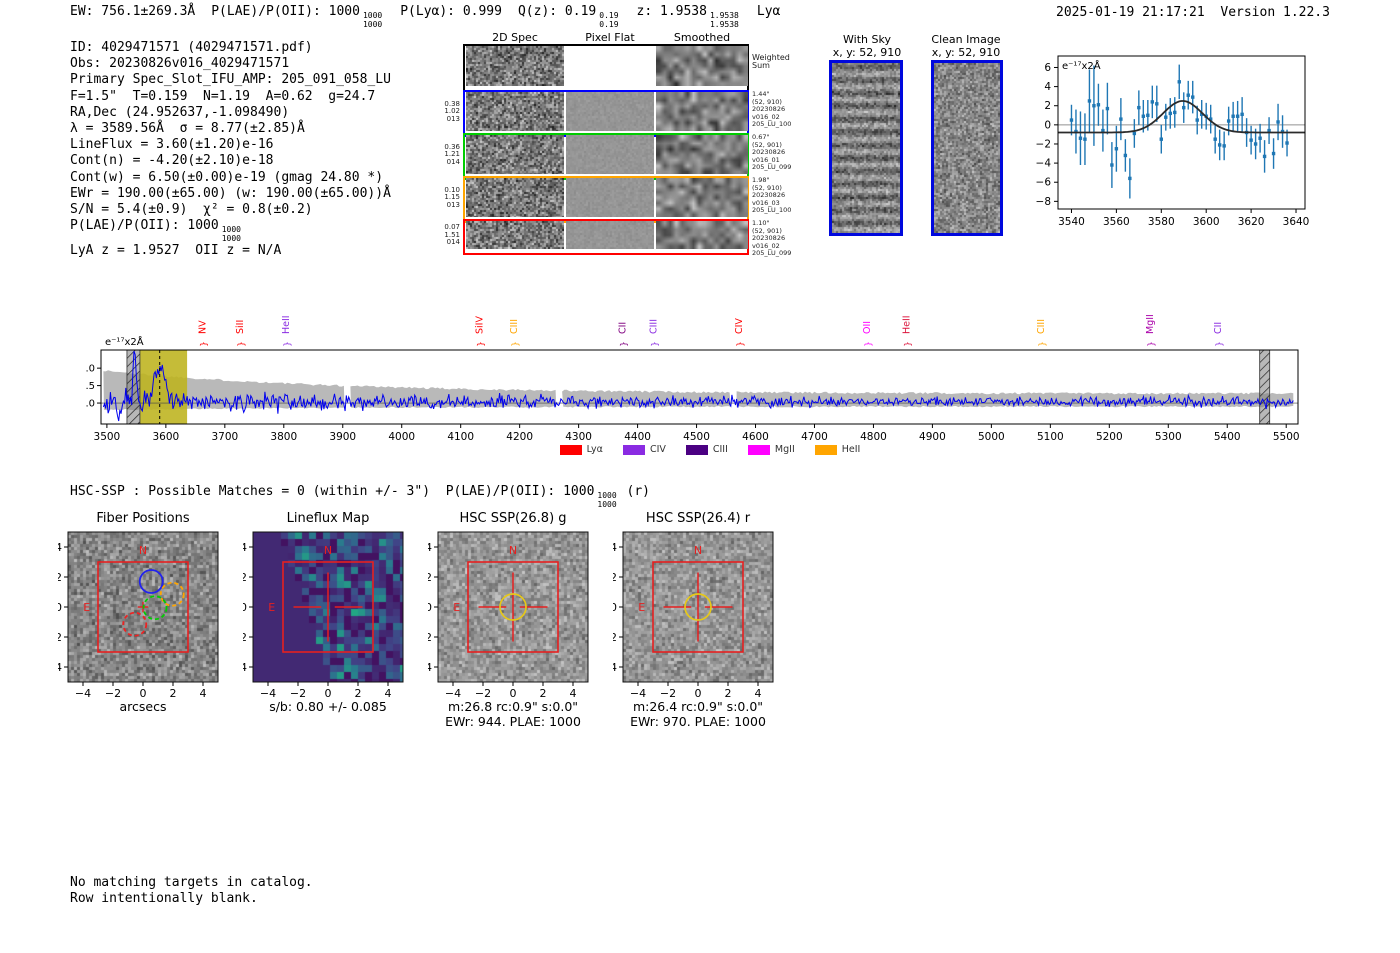 Image resolution: width=1400 pixels, height=953 pixels. Describe the element at coordinates (991, 437) in the screenshot. I see `x-tick-label: 5000` at that location.